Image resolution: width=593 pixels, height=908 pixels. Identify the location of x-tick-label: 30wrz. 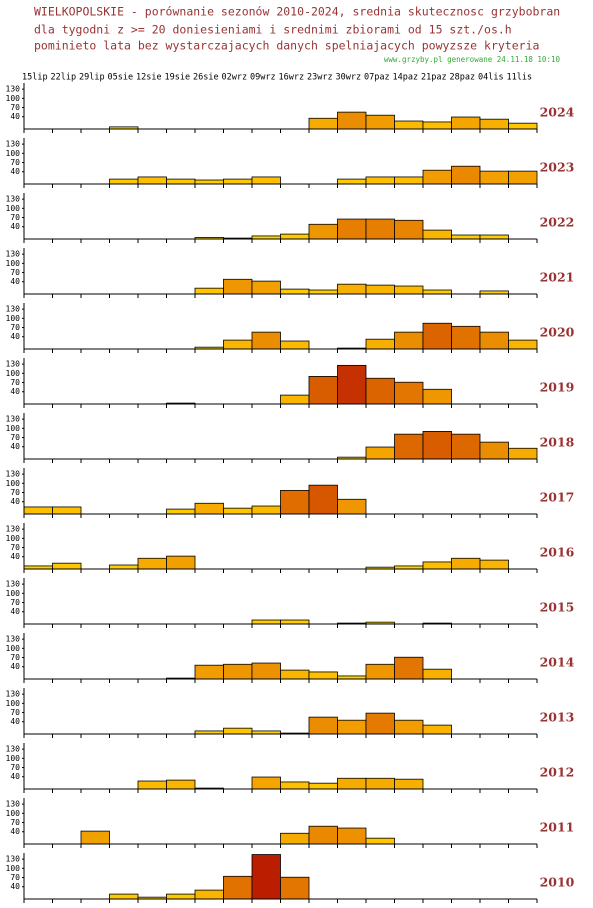
(349, 78).